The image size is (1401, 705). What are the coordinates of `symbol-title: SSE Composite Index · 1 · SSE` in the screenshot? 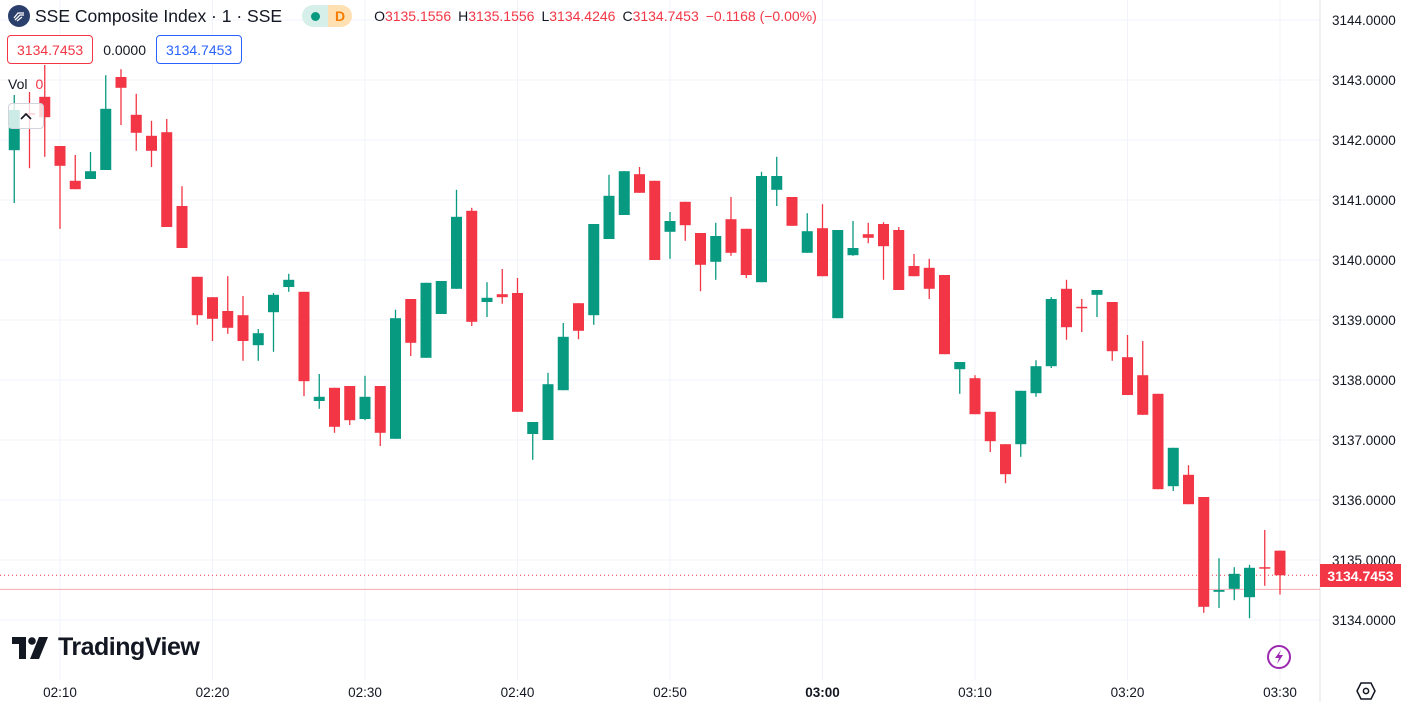 It's located at (159, 15).